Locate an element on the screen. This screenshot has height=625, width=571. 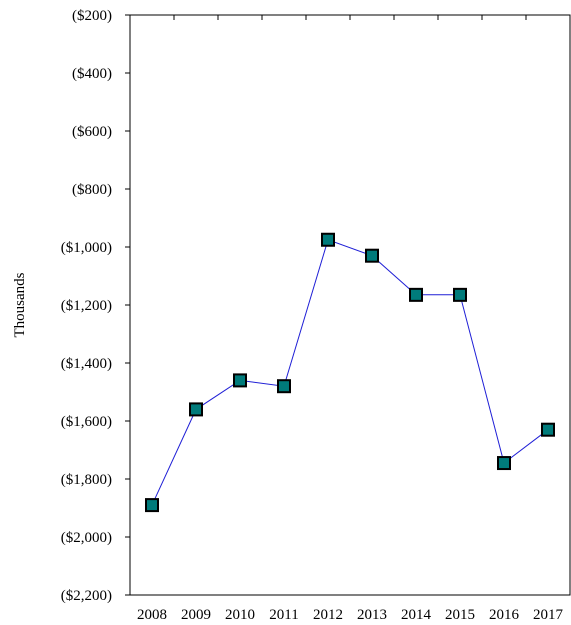
y-tick-label: ($800) is located at coordinates (92, 190).